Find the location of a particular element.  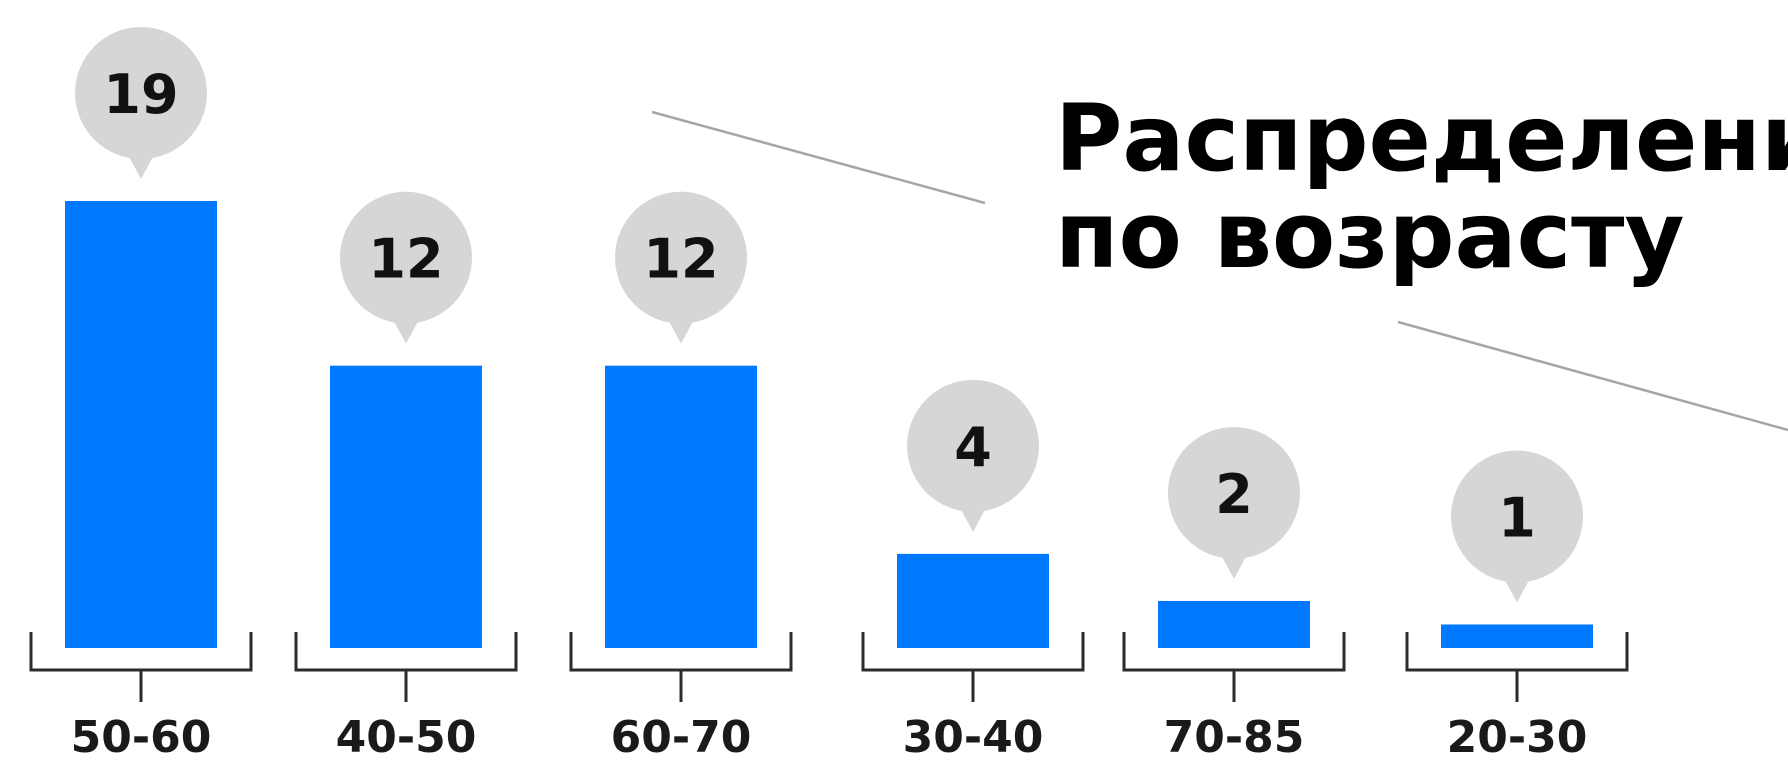

category-label: 20-30 is located at coordinates (1517, 734).